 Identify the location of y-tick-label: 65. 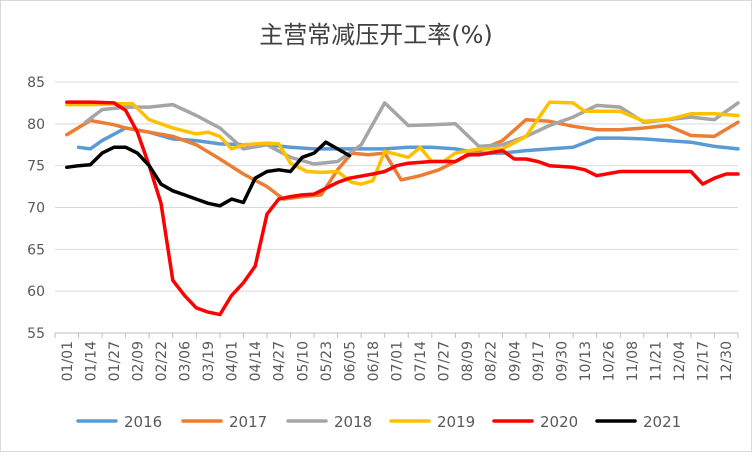
(36, 250).